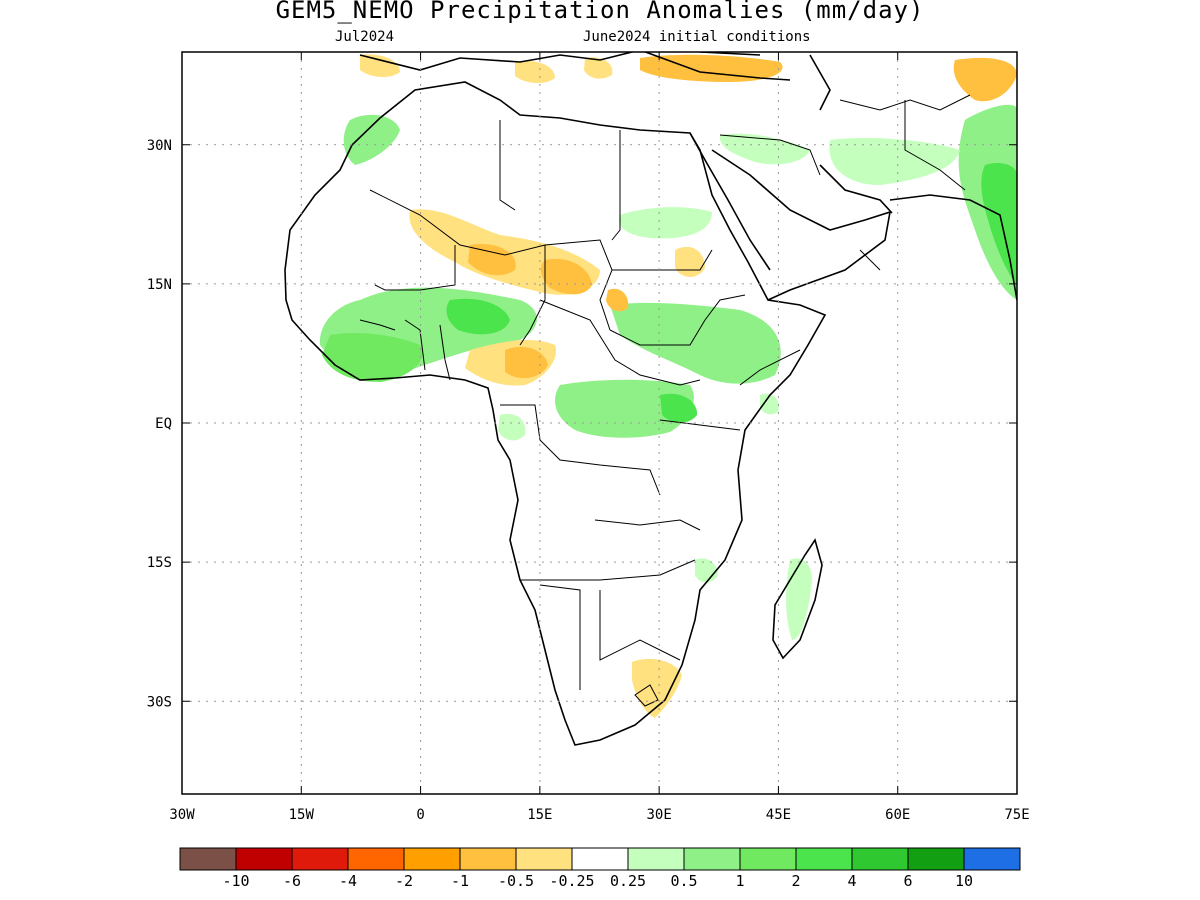 The height and width of the screenshot is (900, 1200). What do you see at coordinates (683, 881) in the screenshot?
I see `colorbar-label: 0.5` at bounding box center [683, 881].